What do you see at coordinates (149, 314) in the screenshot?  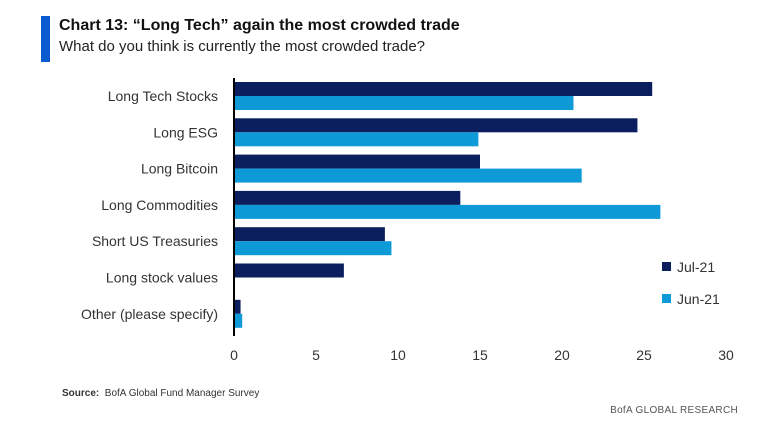 I see `category-label: Other (please specify)` at bounding box center [149, 314].